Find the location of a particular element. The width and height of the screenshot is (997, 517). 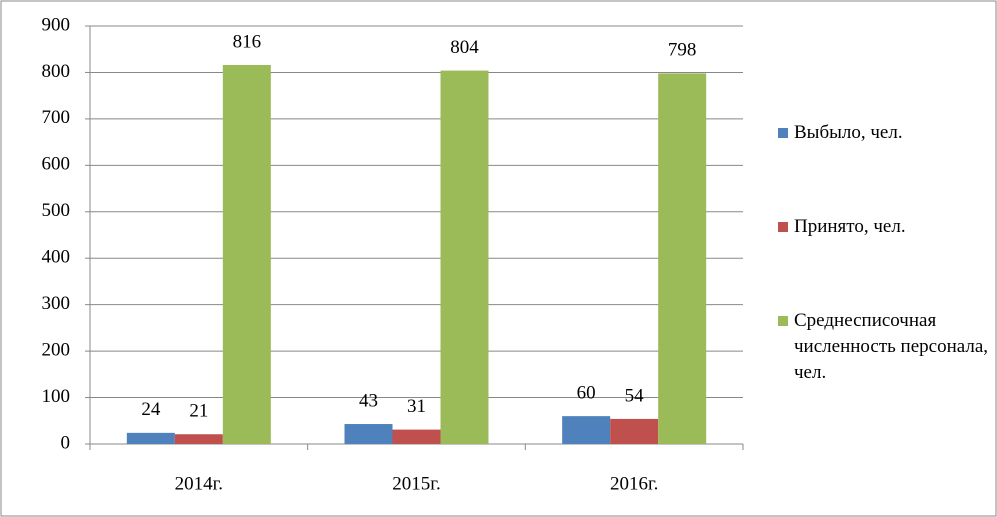

y-tick-label: 0 is located at coordinates (66, 442).